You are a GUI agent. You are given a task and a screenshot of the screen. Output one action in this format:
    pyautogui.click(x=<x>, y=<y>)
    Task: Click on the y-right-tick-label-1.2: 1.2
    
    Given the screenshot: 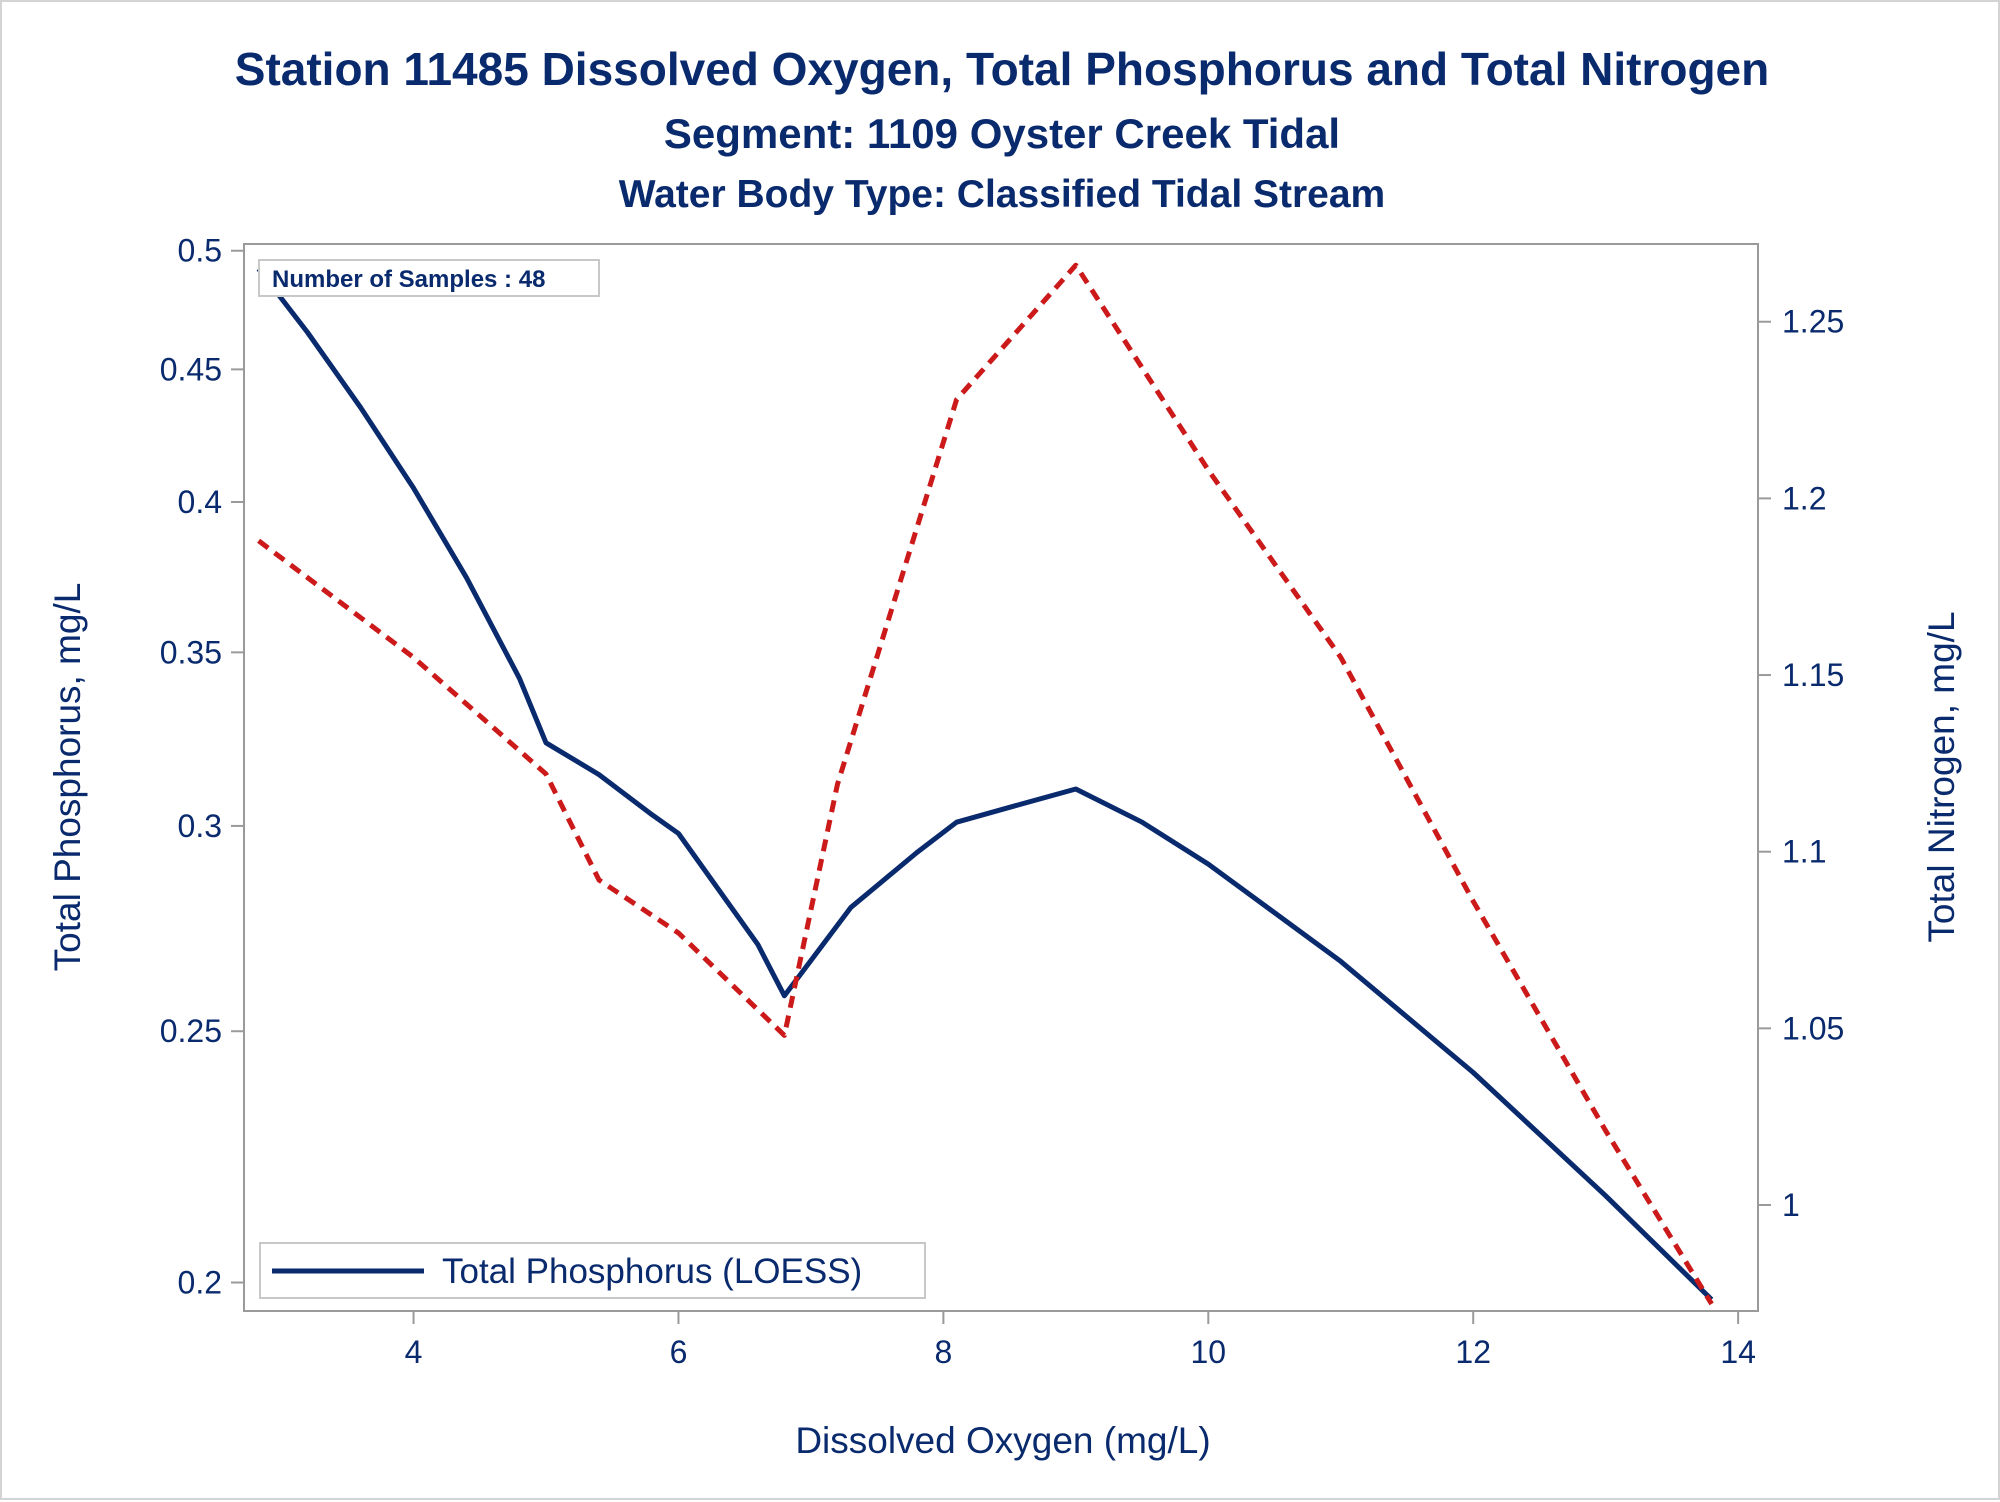 What is the action you would take?
    pyautogui.click(x=1804, y=498)
    